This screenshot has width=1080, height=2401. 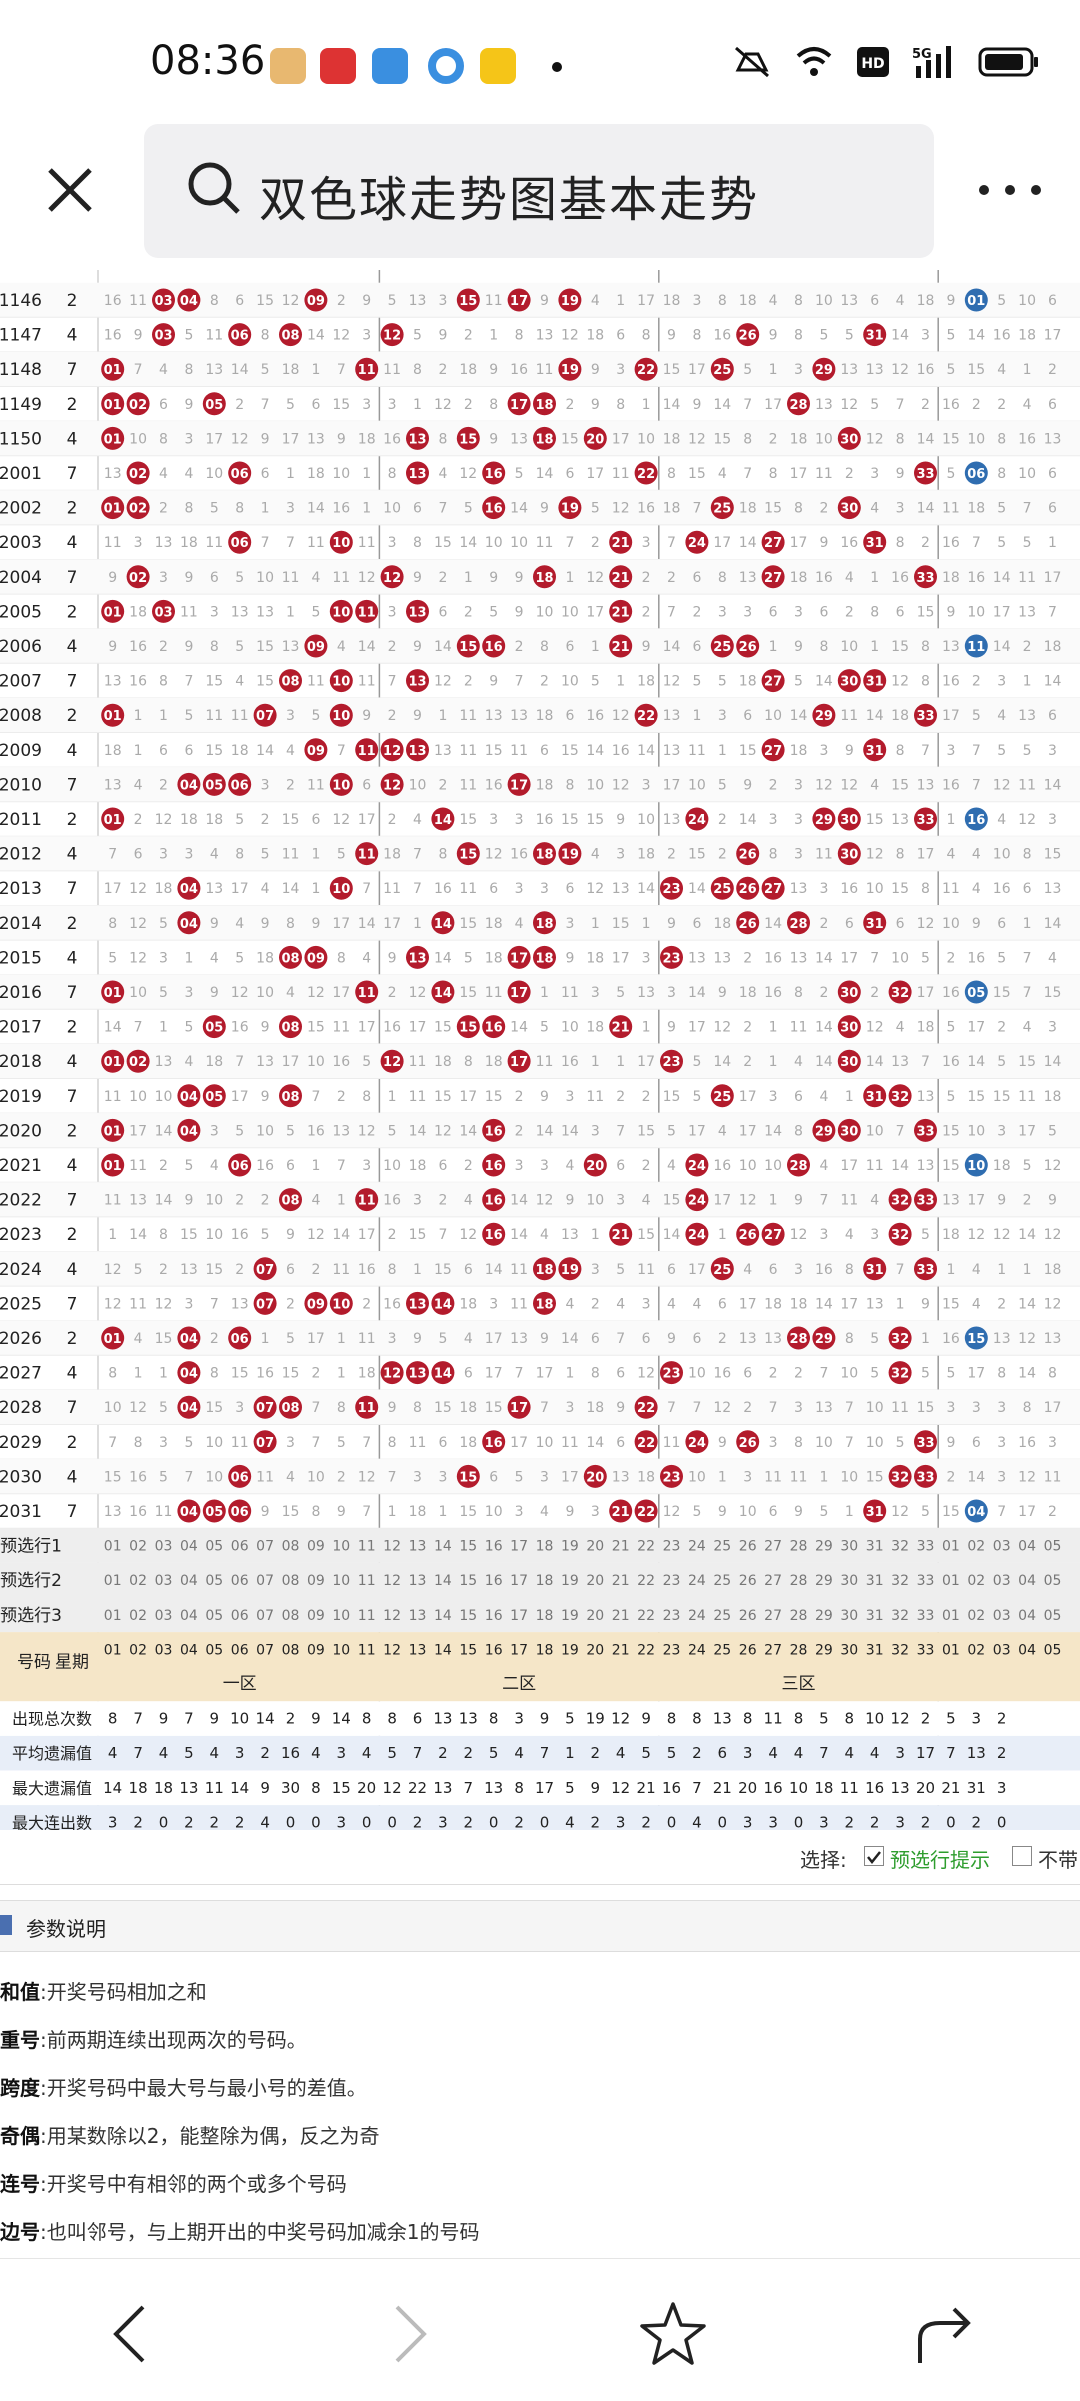 What do you see at coordinates (392, 751) in the screenshot?
I see `red-ball-number: 12` at bounding box center [392, 751].